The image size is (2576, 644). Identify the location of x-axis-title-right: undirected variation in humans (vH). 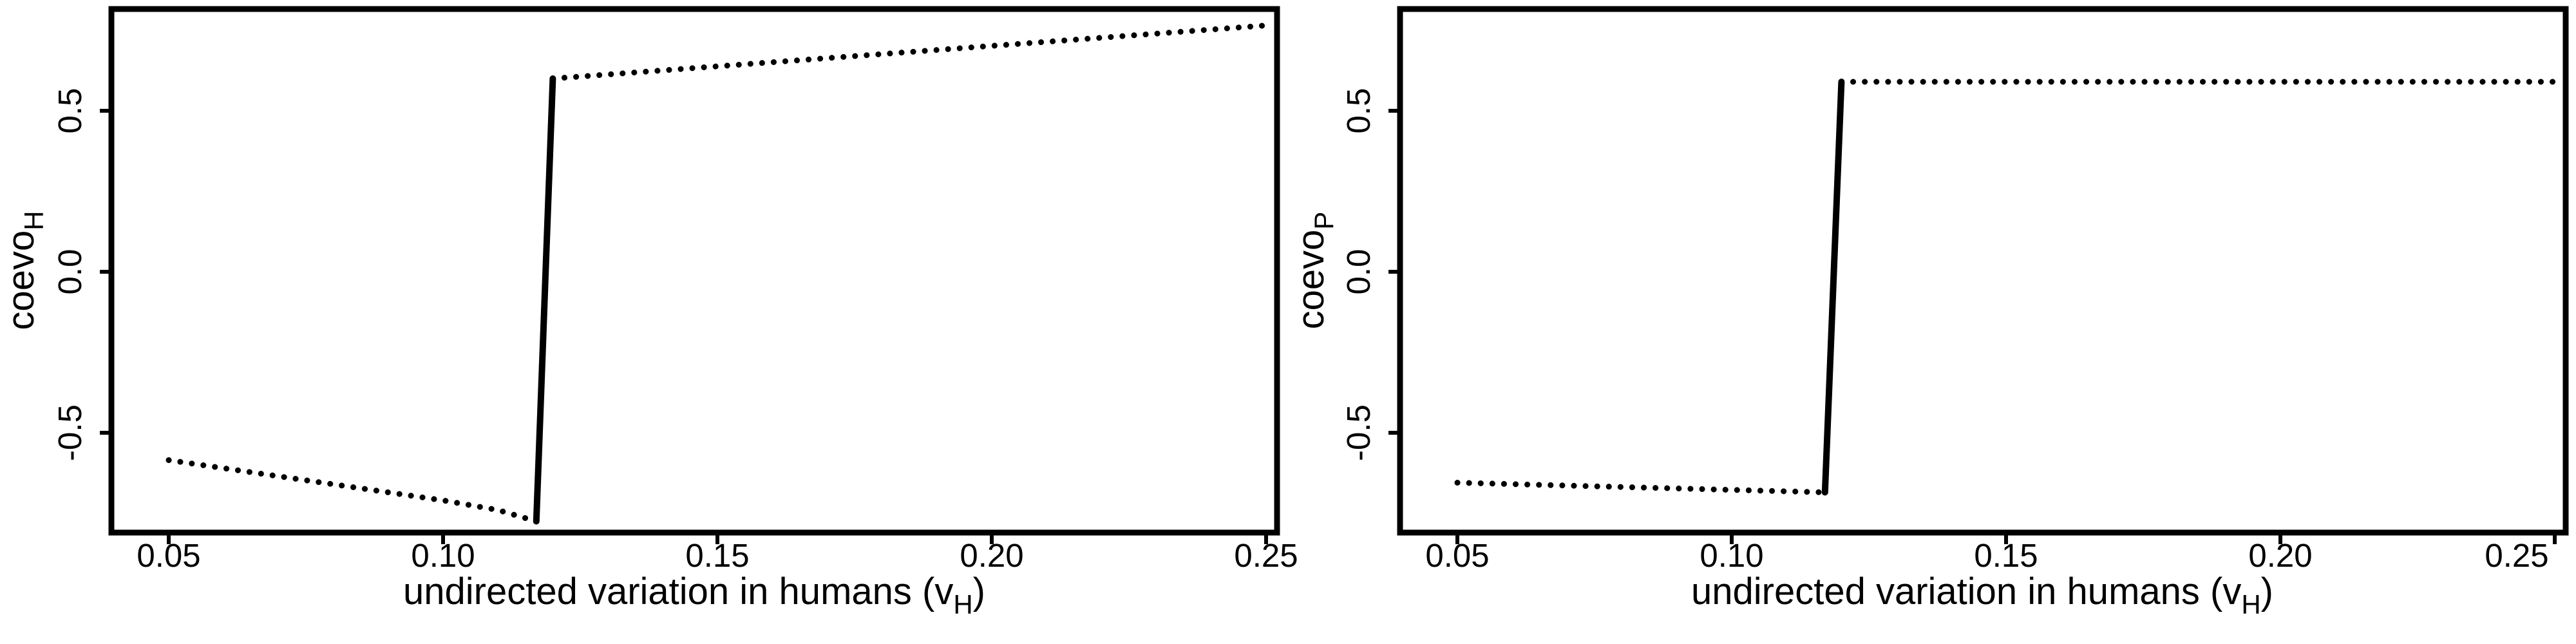
(1982, 595).